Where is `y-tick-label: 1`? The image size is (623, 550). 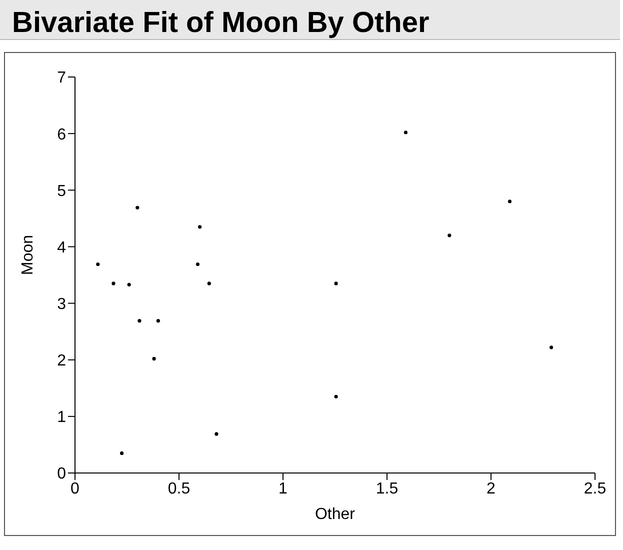 y-tick-label: 1 is located at coordinates (61, 417).